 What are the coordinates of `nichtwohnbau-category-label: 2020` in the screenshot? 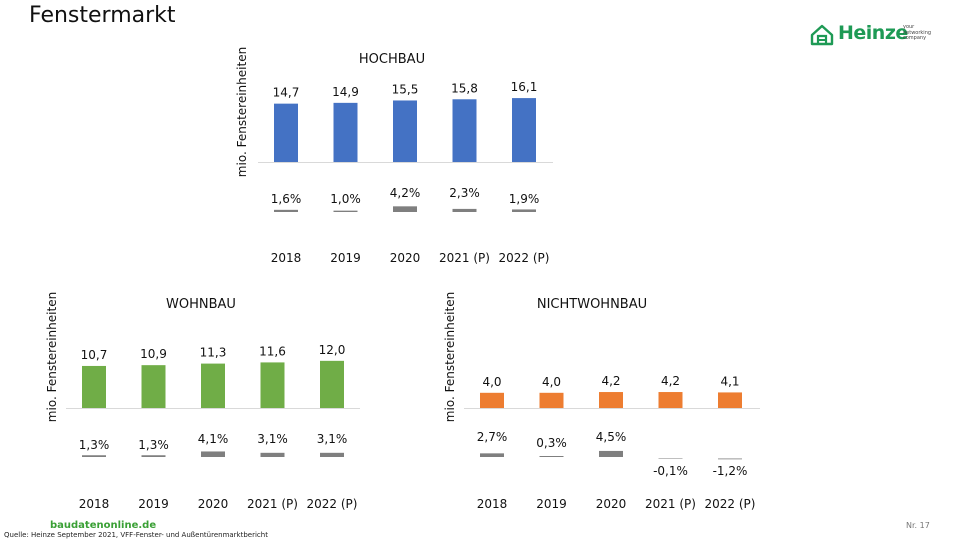 It's located at (611, 504).